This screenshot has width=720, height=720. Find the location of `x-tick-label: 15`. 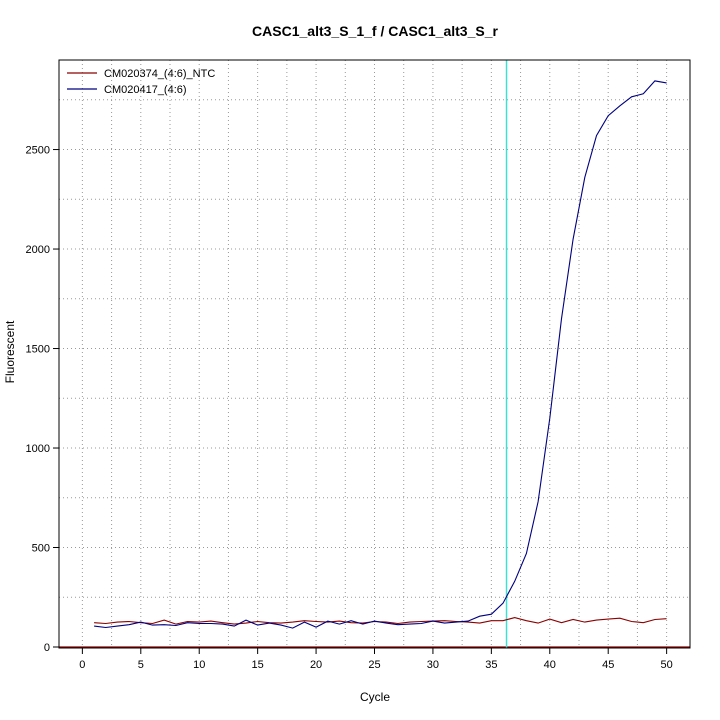

x-tick-label: 15 is located at coordinates (258, 665).